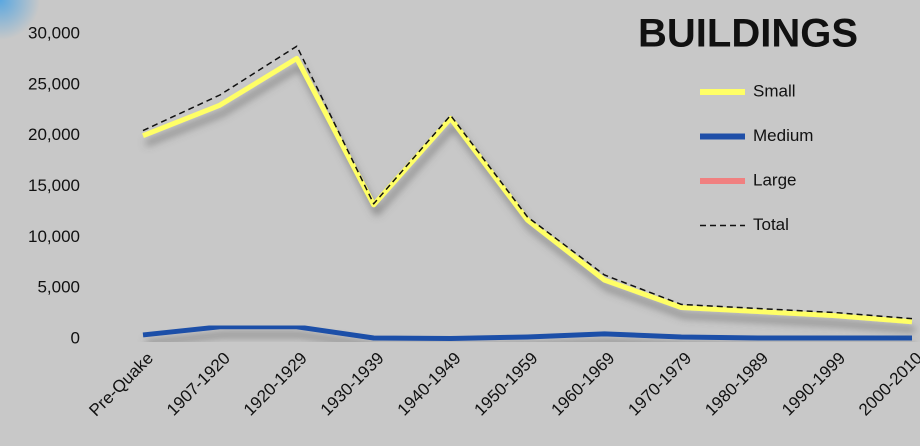  What do you see at coordinates (771, 224) in the screenshot?
I see `legend-label: Total` at bounding box center [771, 224].